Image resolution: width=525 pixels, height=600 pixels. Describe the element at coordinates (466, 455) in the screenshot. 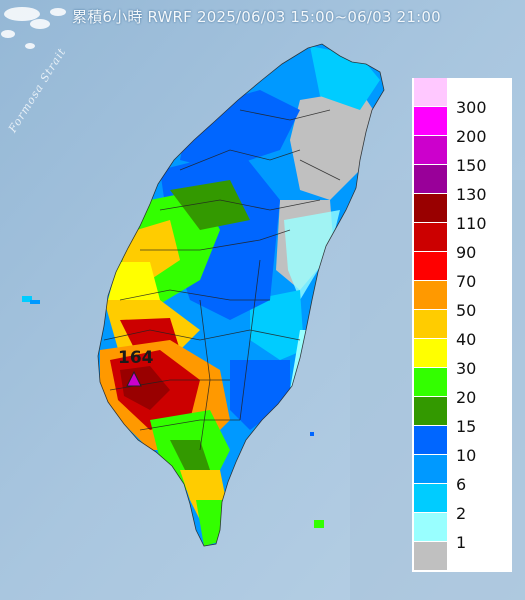

I see `legend-label: 10` at that location.